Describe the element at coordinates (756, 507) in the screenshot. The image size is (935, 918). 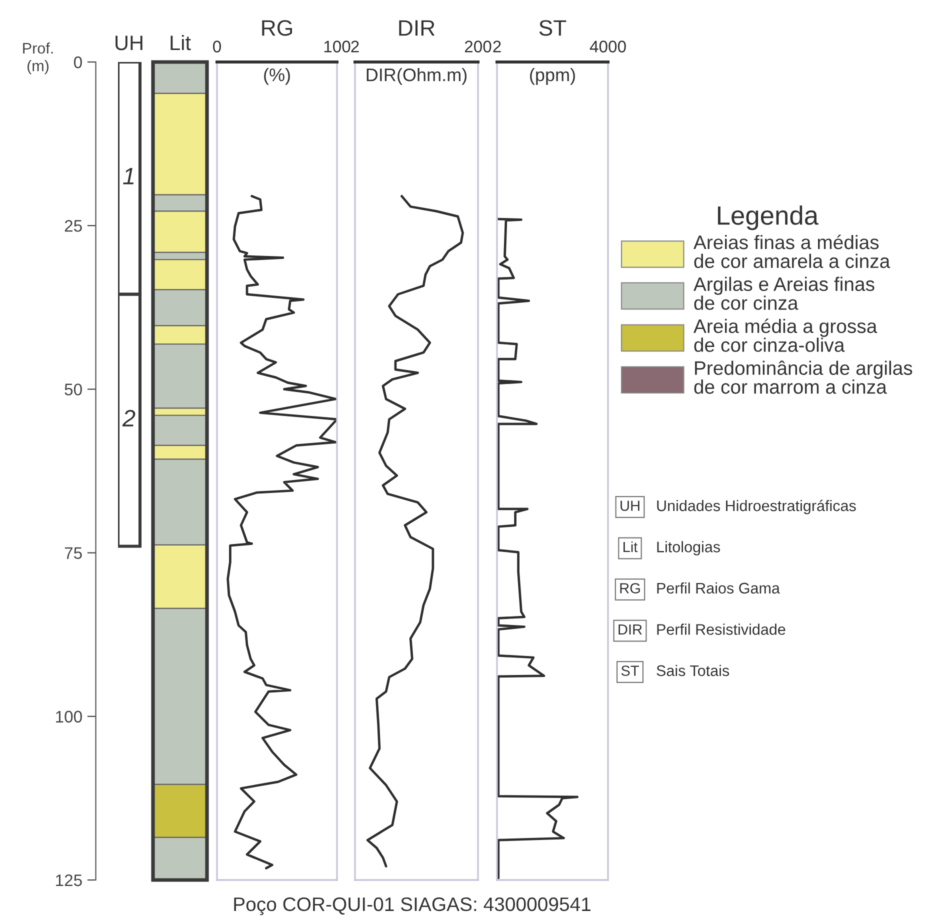
I see `text: Unidades Hidroestratigráficas` at that location.